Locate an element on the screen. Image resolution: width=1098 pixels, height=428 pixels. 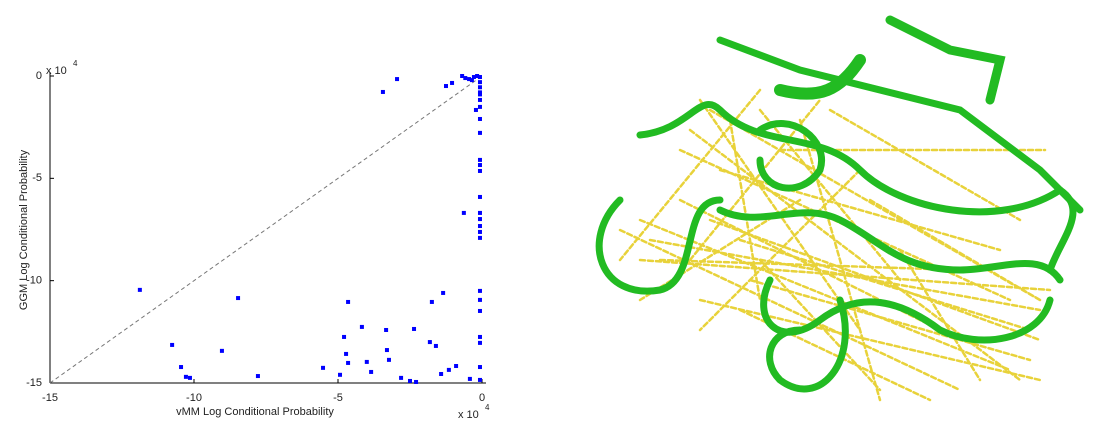
x-tick-label: -5 is located at coordinates (338, 398).